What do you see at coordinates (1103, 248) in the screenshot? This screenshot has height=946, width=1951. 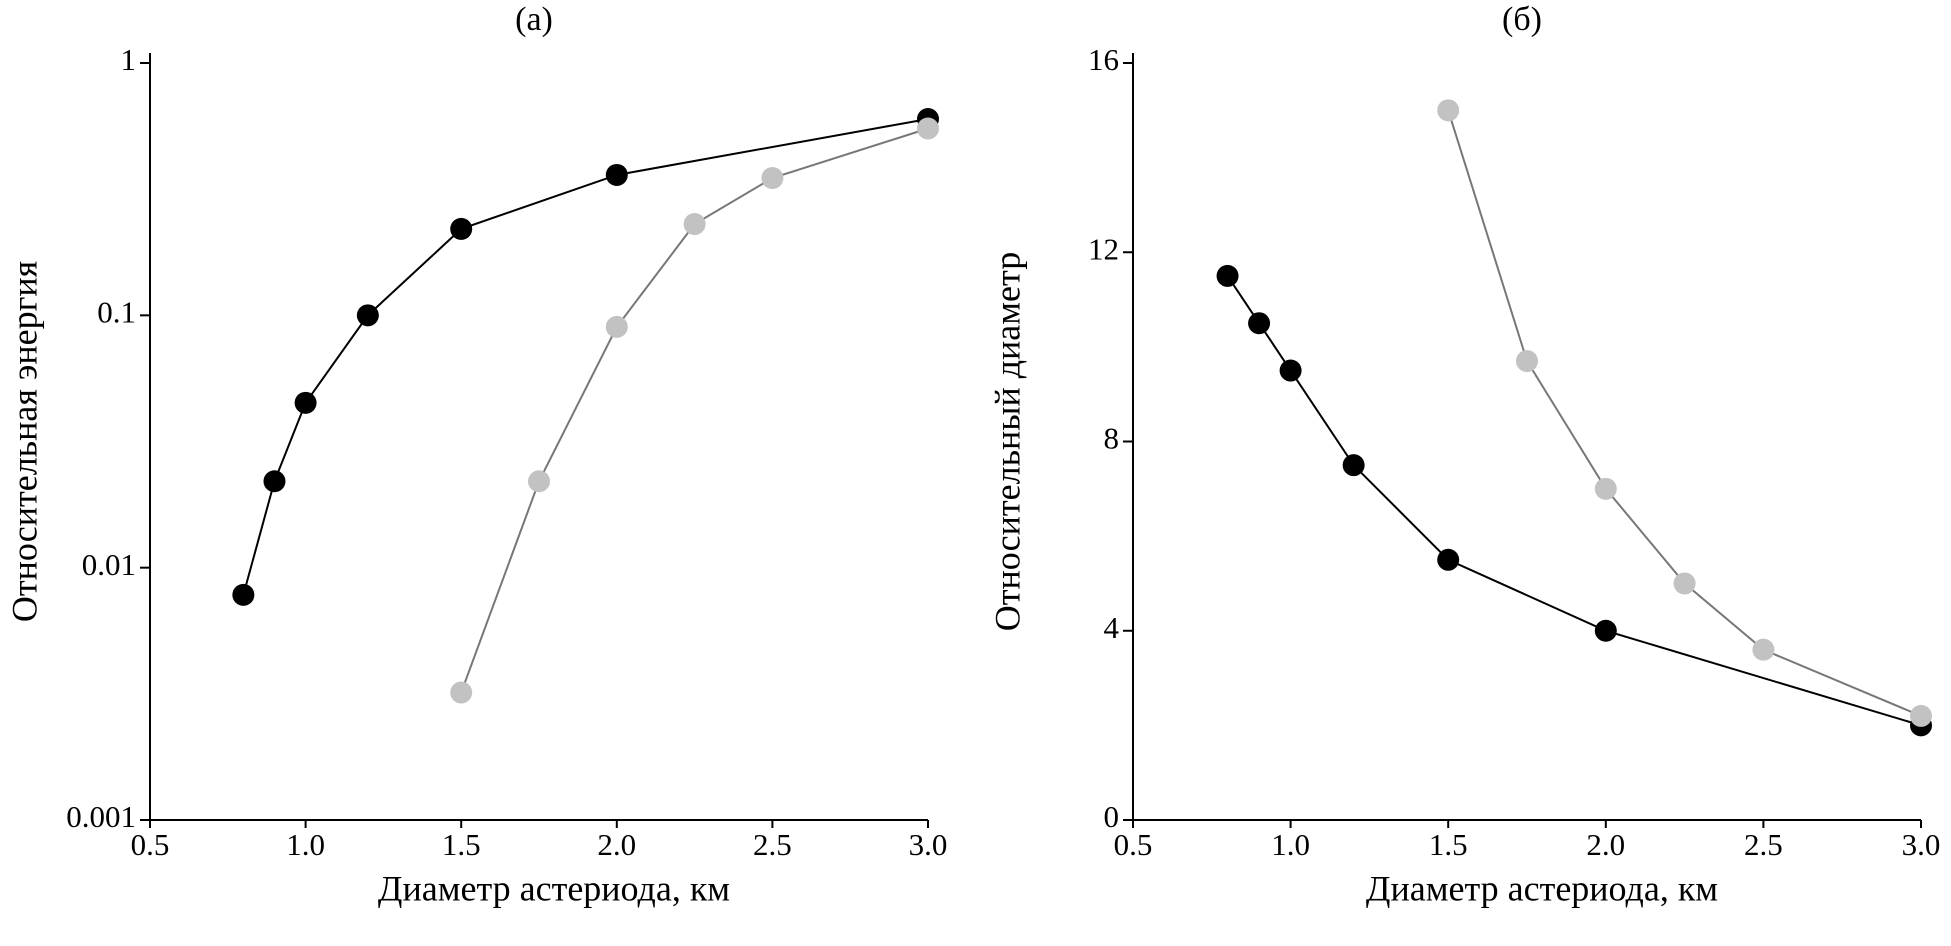 I see `y-tick-label: 12` at bounding box center [1103, 248].